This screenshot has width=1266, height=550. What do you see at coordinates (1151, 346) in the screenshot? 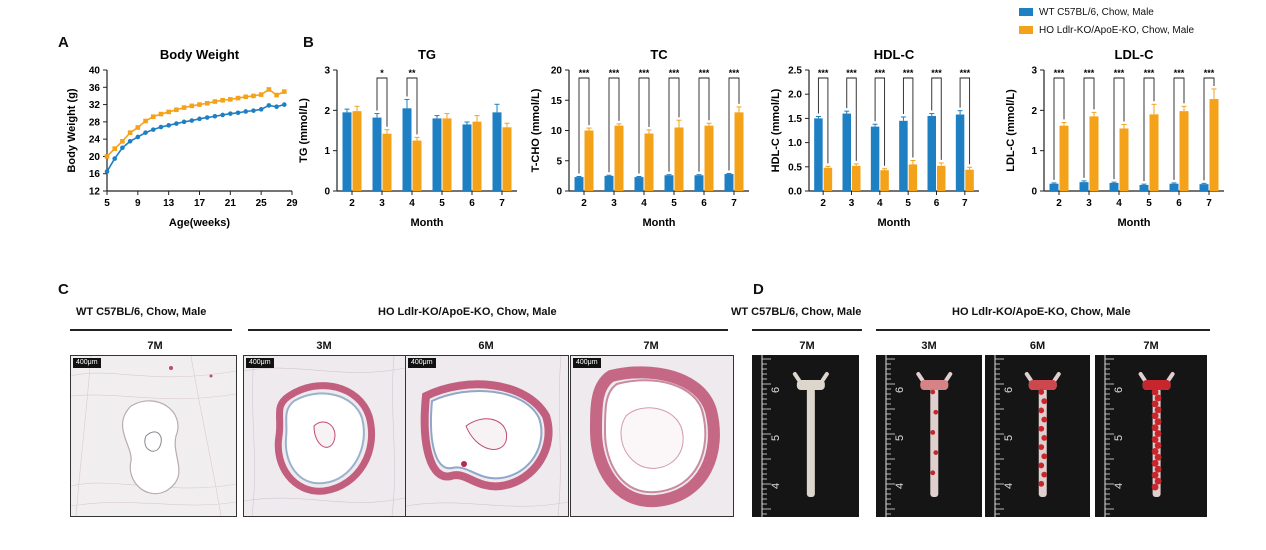
I see `panel-d-time-label: 7M` at bounding box center [1151, 346].